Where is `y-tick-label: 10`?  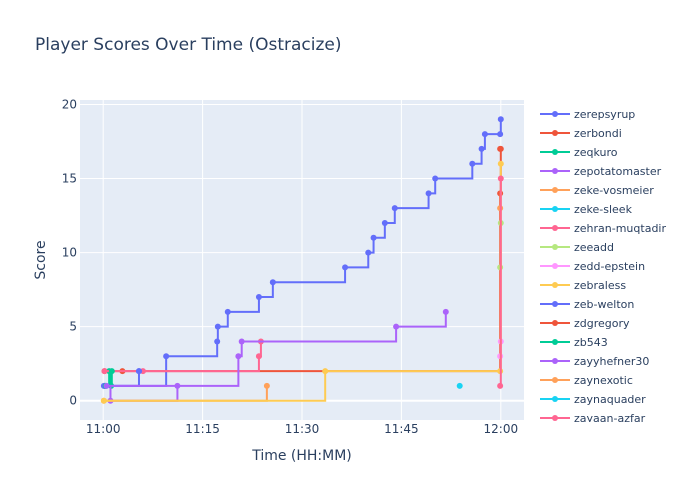
y-tick-label: 10 is located at coordinates (69, 253).